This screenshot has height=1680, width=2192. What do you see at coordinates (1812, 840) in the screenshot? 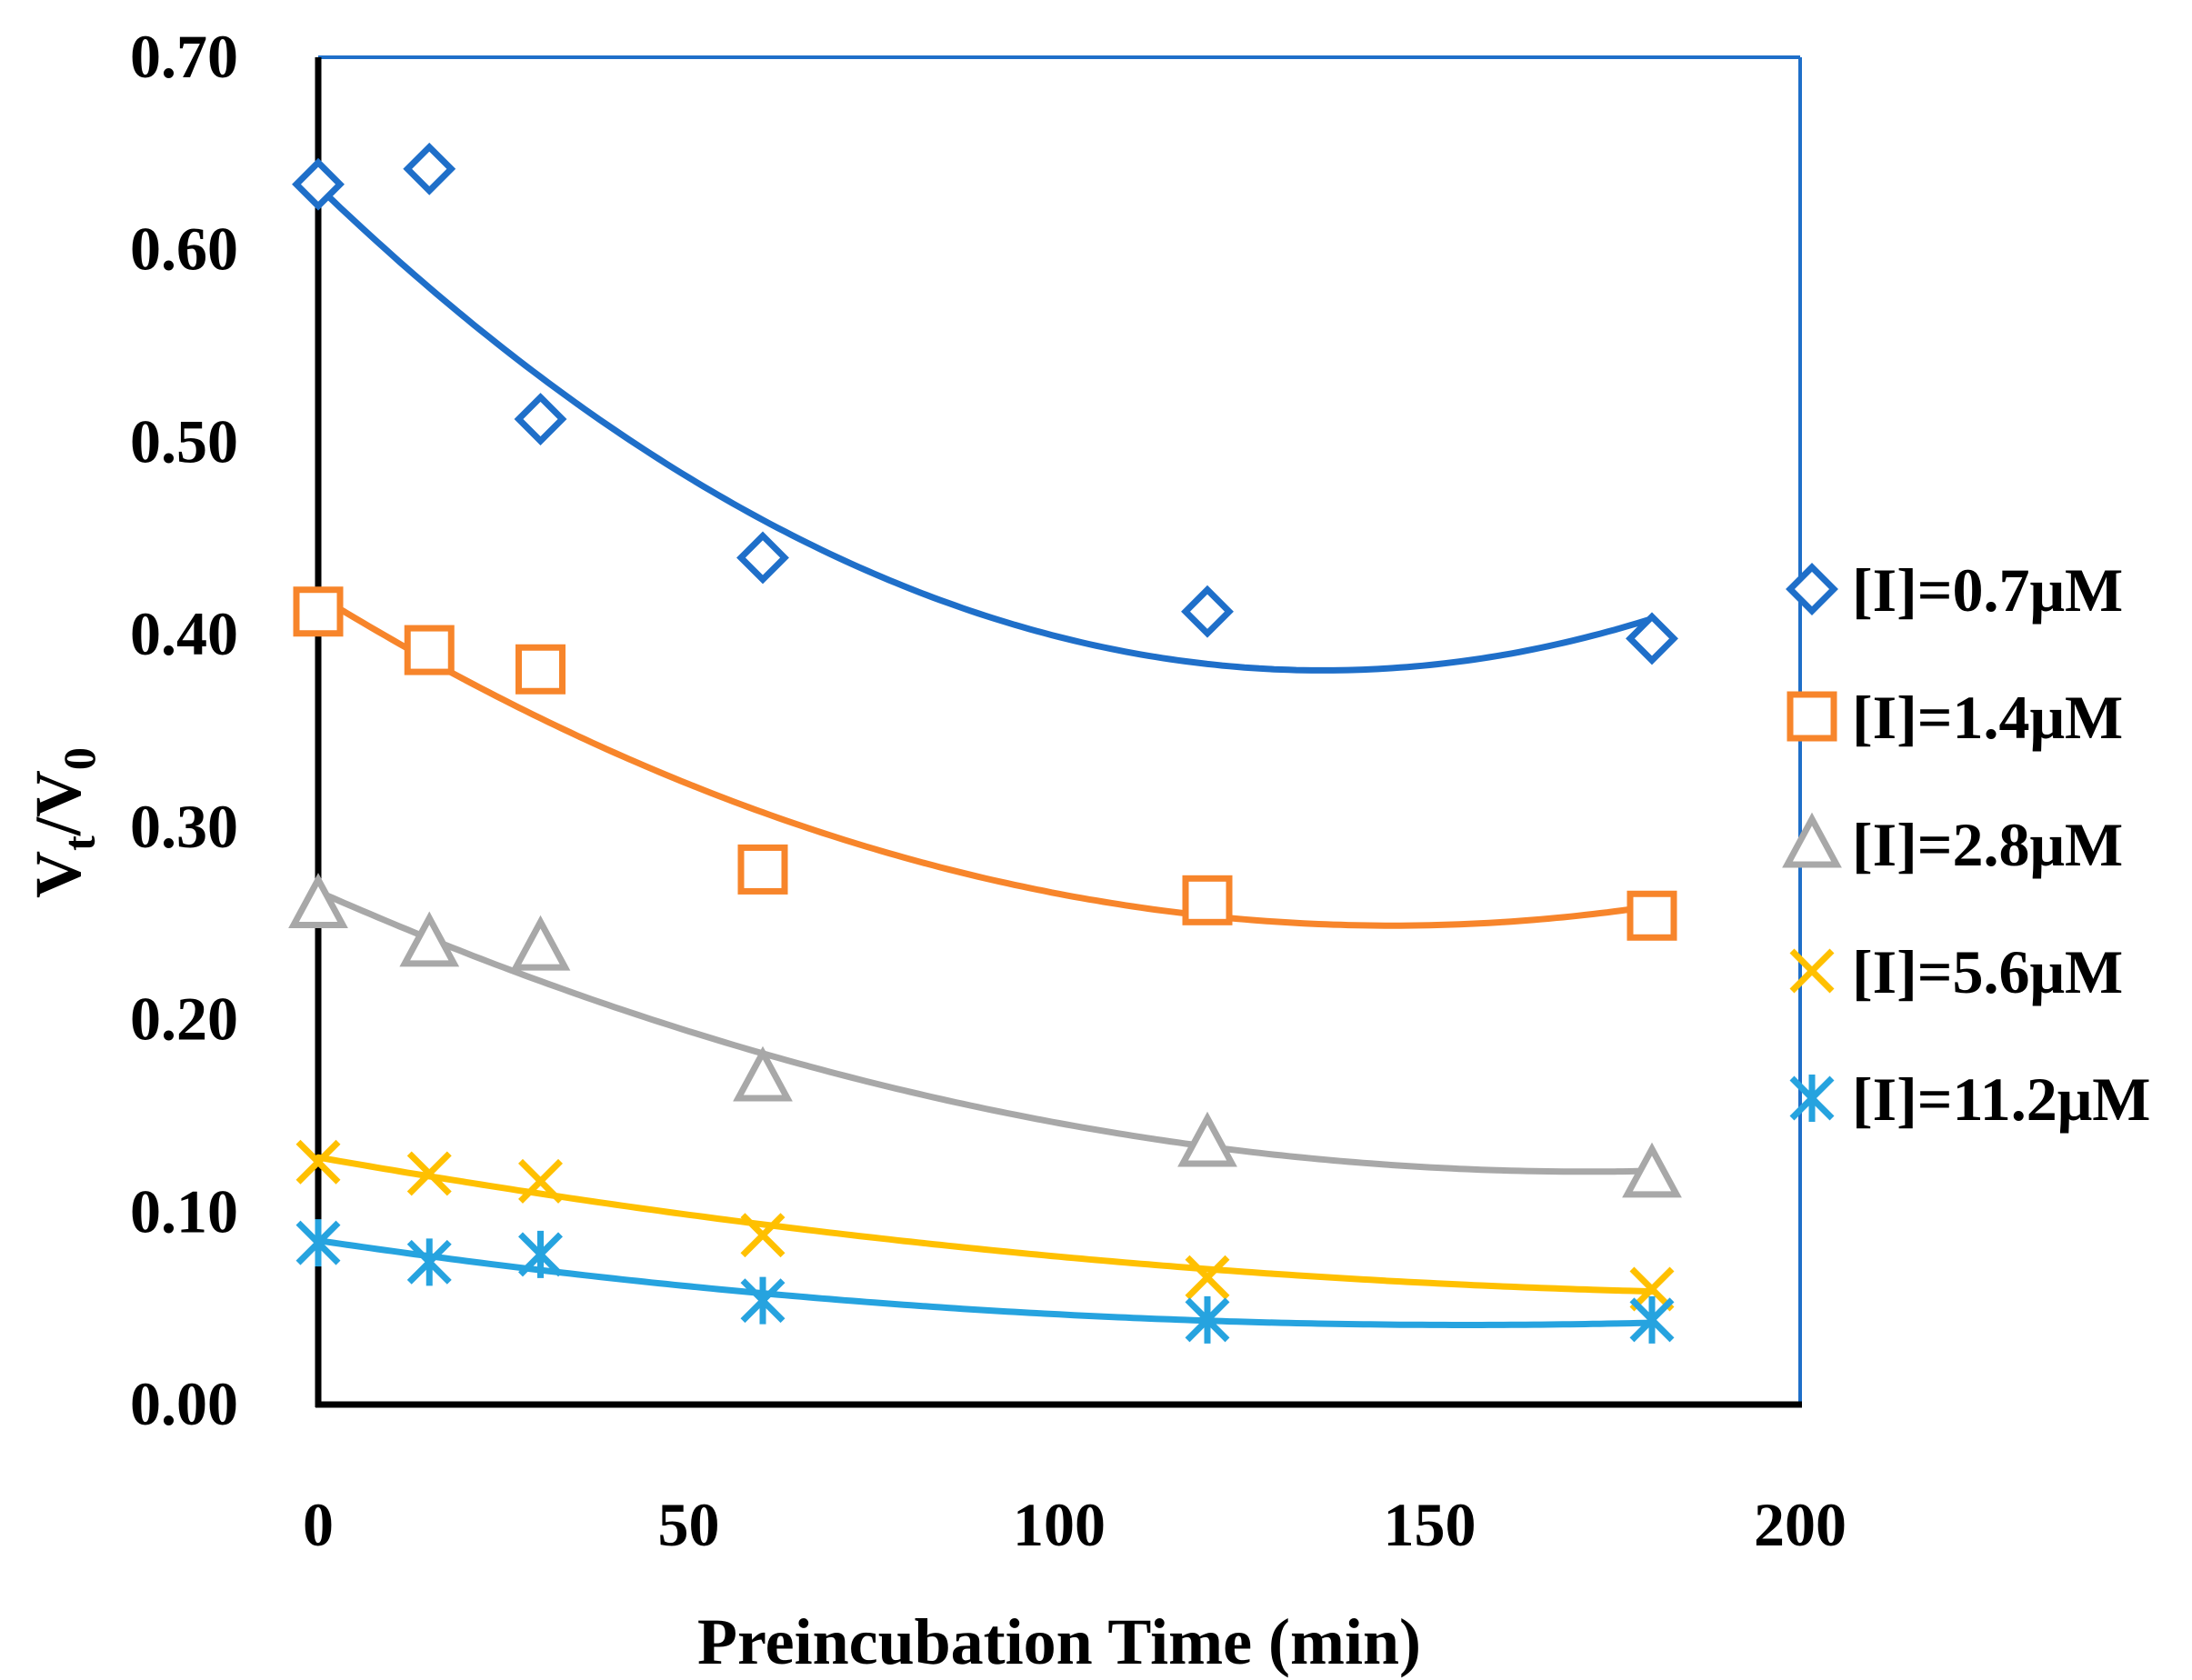
I see `legend-marker-triangle` at bounding box center [1812, 840].